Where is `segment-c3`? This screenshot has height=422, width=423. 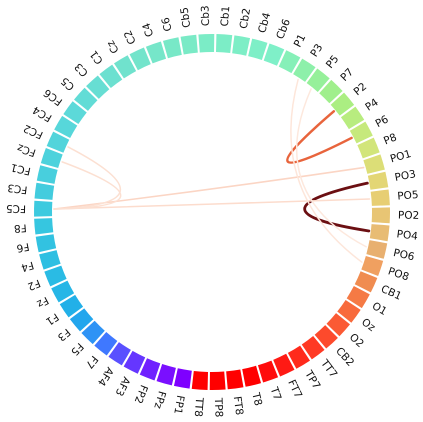
segment-c3 is located at coordinates (98, 87).